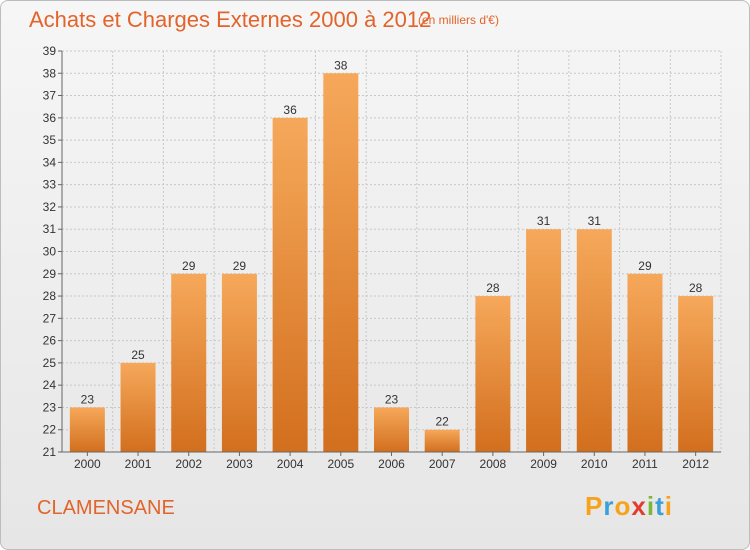 The width and height of the screenshot is (750, 550). Describe the element at coordinates (609, 506) in the screenshot. I see `logo-letter: r` at that location.